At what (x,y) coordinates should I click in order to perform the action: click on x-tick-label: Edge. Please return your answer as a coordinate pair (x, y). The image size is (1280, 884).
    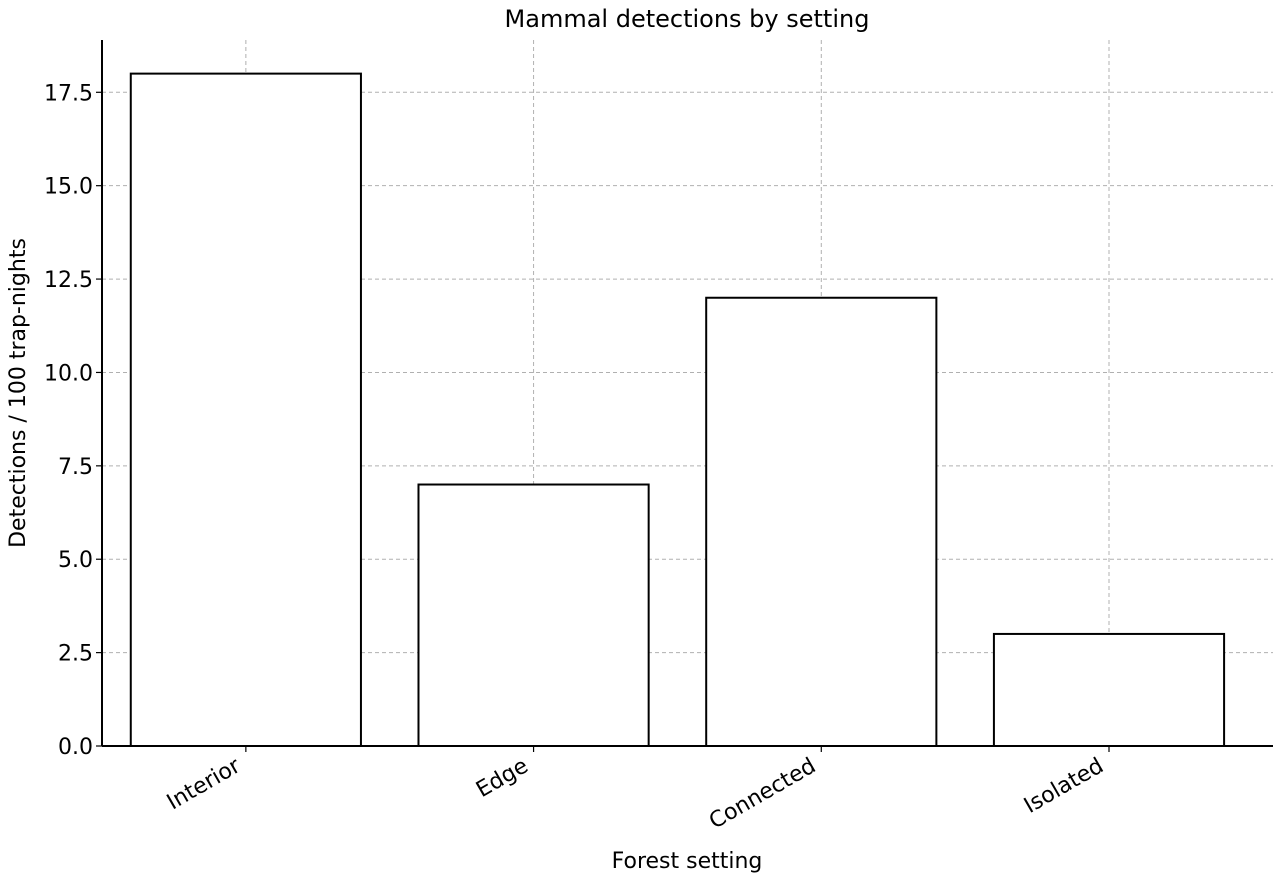
    Looking at the image, I should click on (502, 778).